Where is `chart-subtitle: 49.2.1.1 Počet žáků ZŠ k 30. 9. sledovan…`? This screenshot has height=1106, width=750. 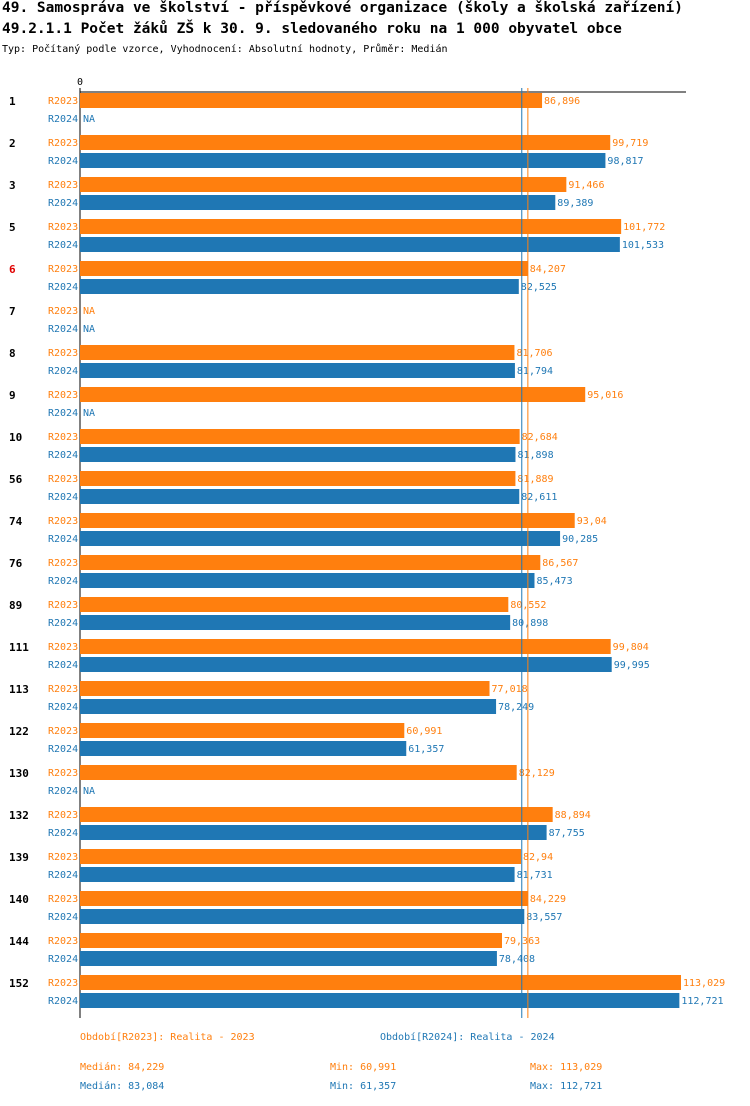
chart-subtitle: 49.2.1.1 Počet žáků ZŠ k 30. 9. sledovan… is located at coordinates (312, 29).